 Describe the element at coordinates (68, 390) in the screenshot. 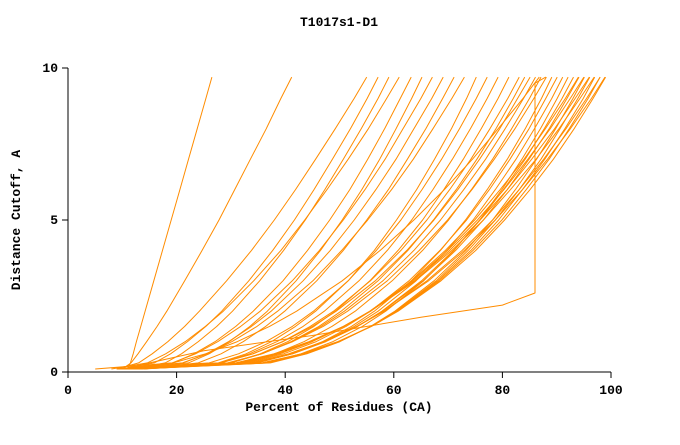

I see `x-tick-label: 0` at that location.